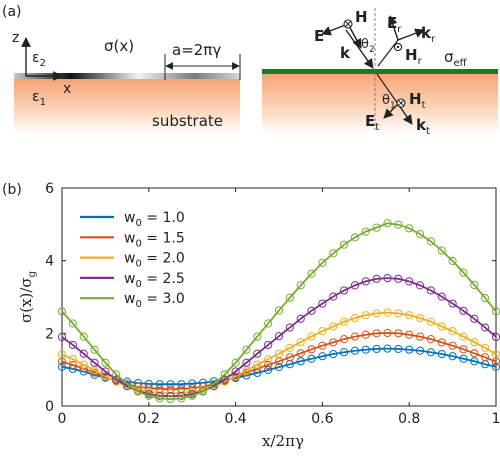  What do you see at coordinates (27, 296) in the screenshot?
I see `y-axis-title: σ(x)/σg` at bounding box center [27, 296].